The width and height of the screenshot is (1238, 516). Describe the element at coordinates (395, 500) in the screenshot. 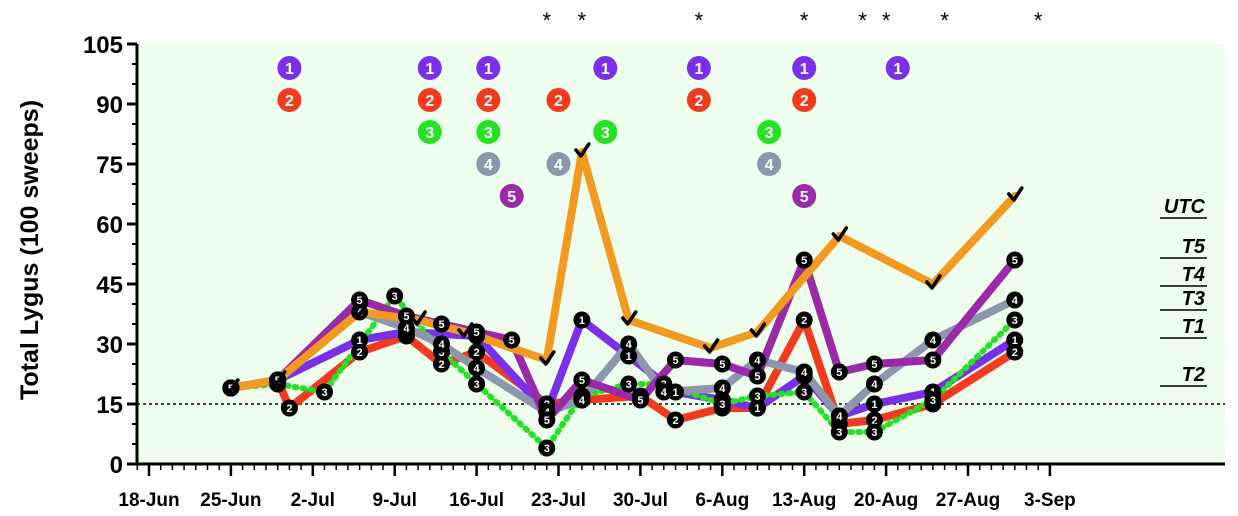

I see `x-tick-label: 9-Jul` at that location.